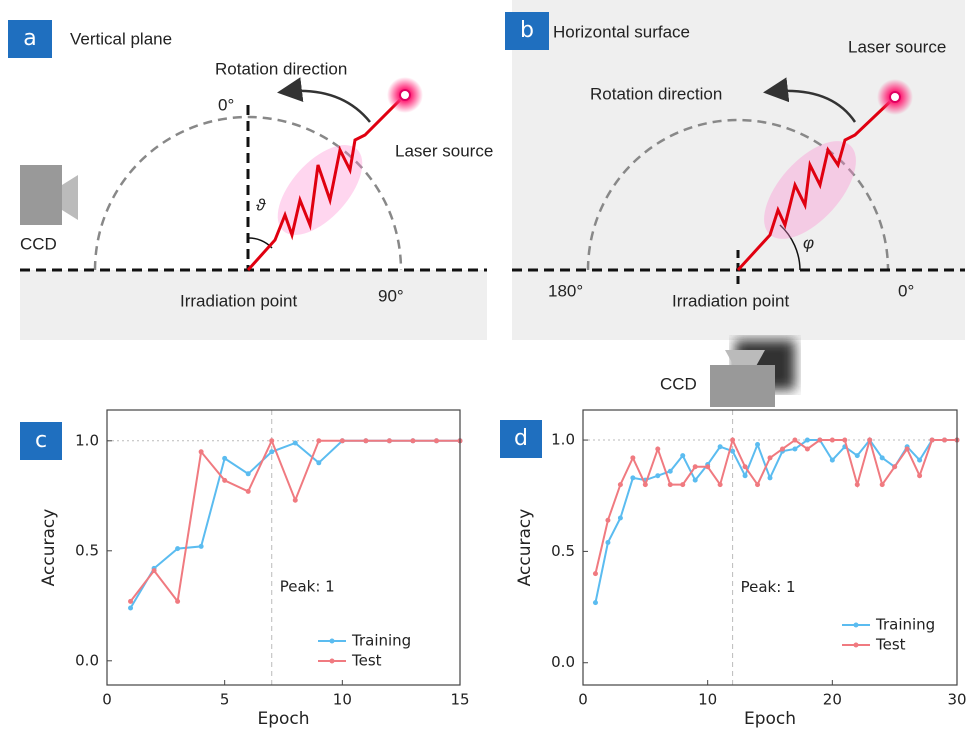 This screenshot has width=969, height=731. What do you see at coordinates (307, 586) in the screenshot?
I see `peak-annotation: Peak: 1` at bounding box center [307, 586].